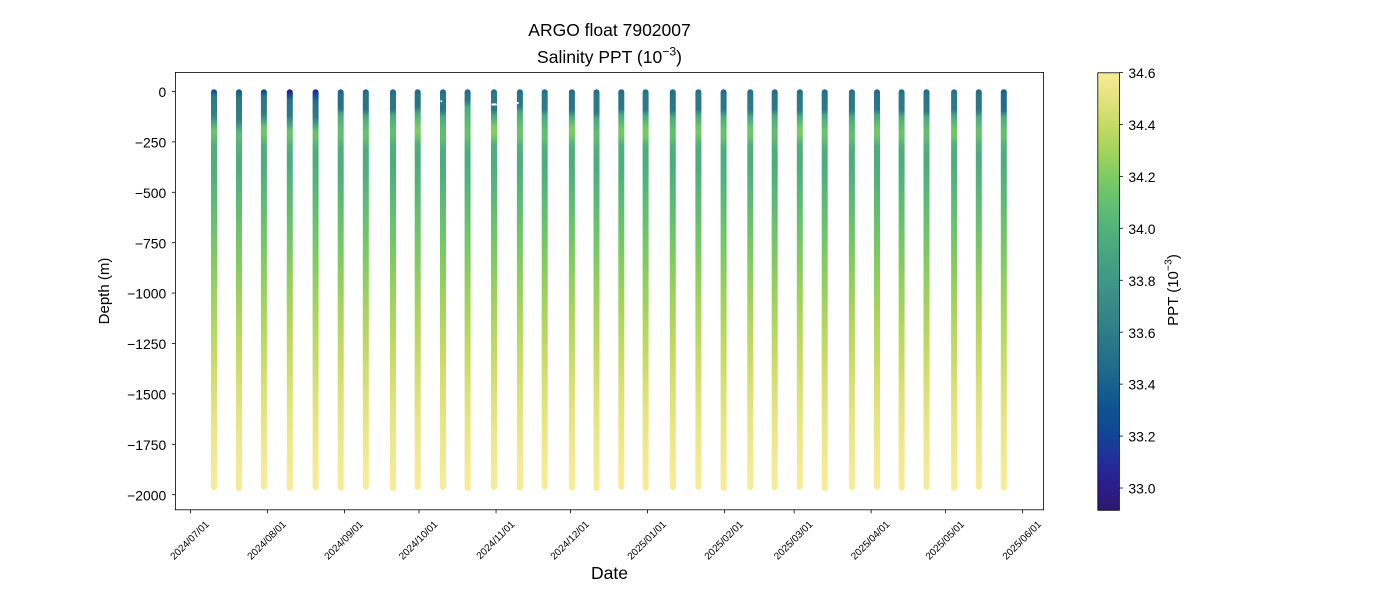 The width and height of the screenshot is (1400, 600). I want to click on svg-text: 33.2, so click(1141, 437).